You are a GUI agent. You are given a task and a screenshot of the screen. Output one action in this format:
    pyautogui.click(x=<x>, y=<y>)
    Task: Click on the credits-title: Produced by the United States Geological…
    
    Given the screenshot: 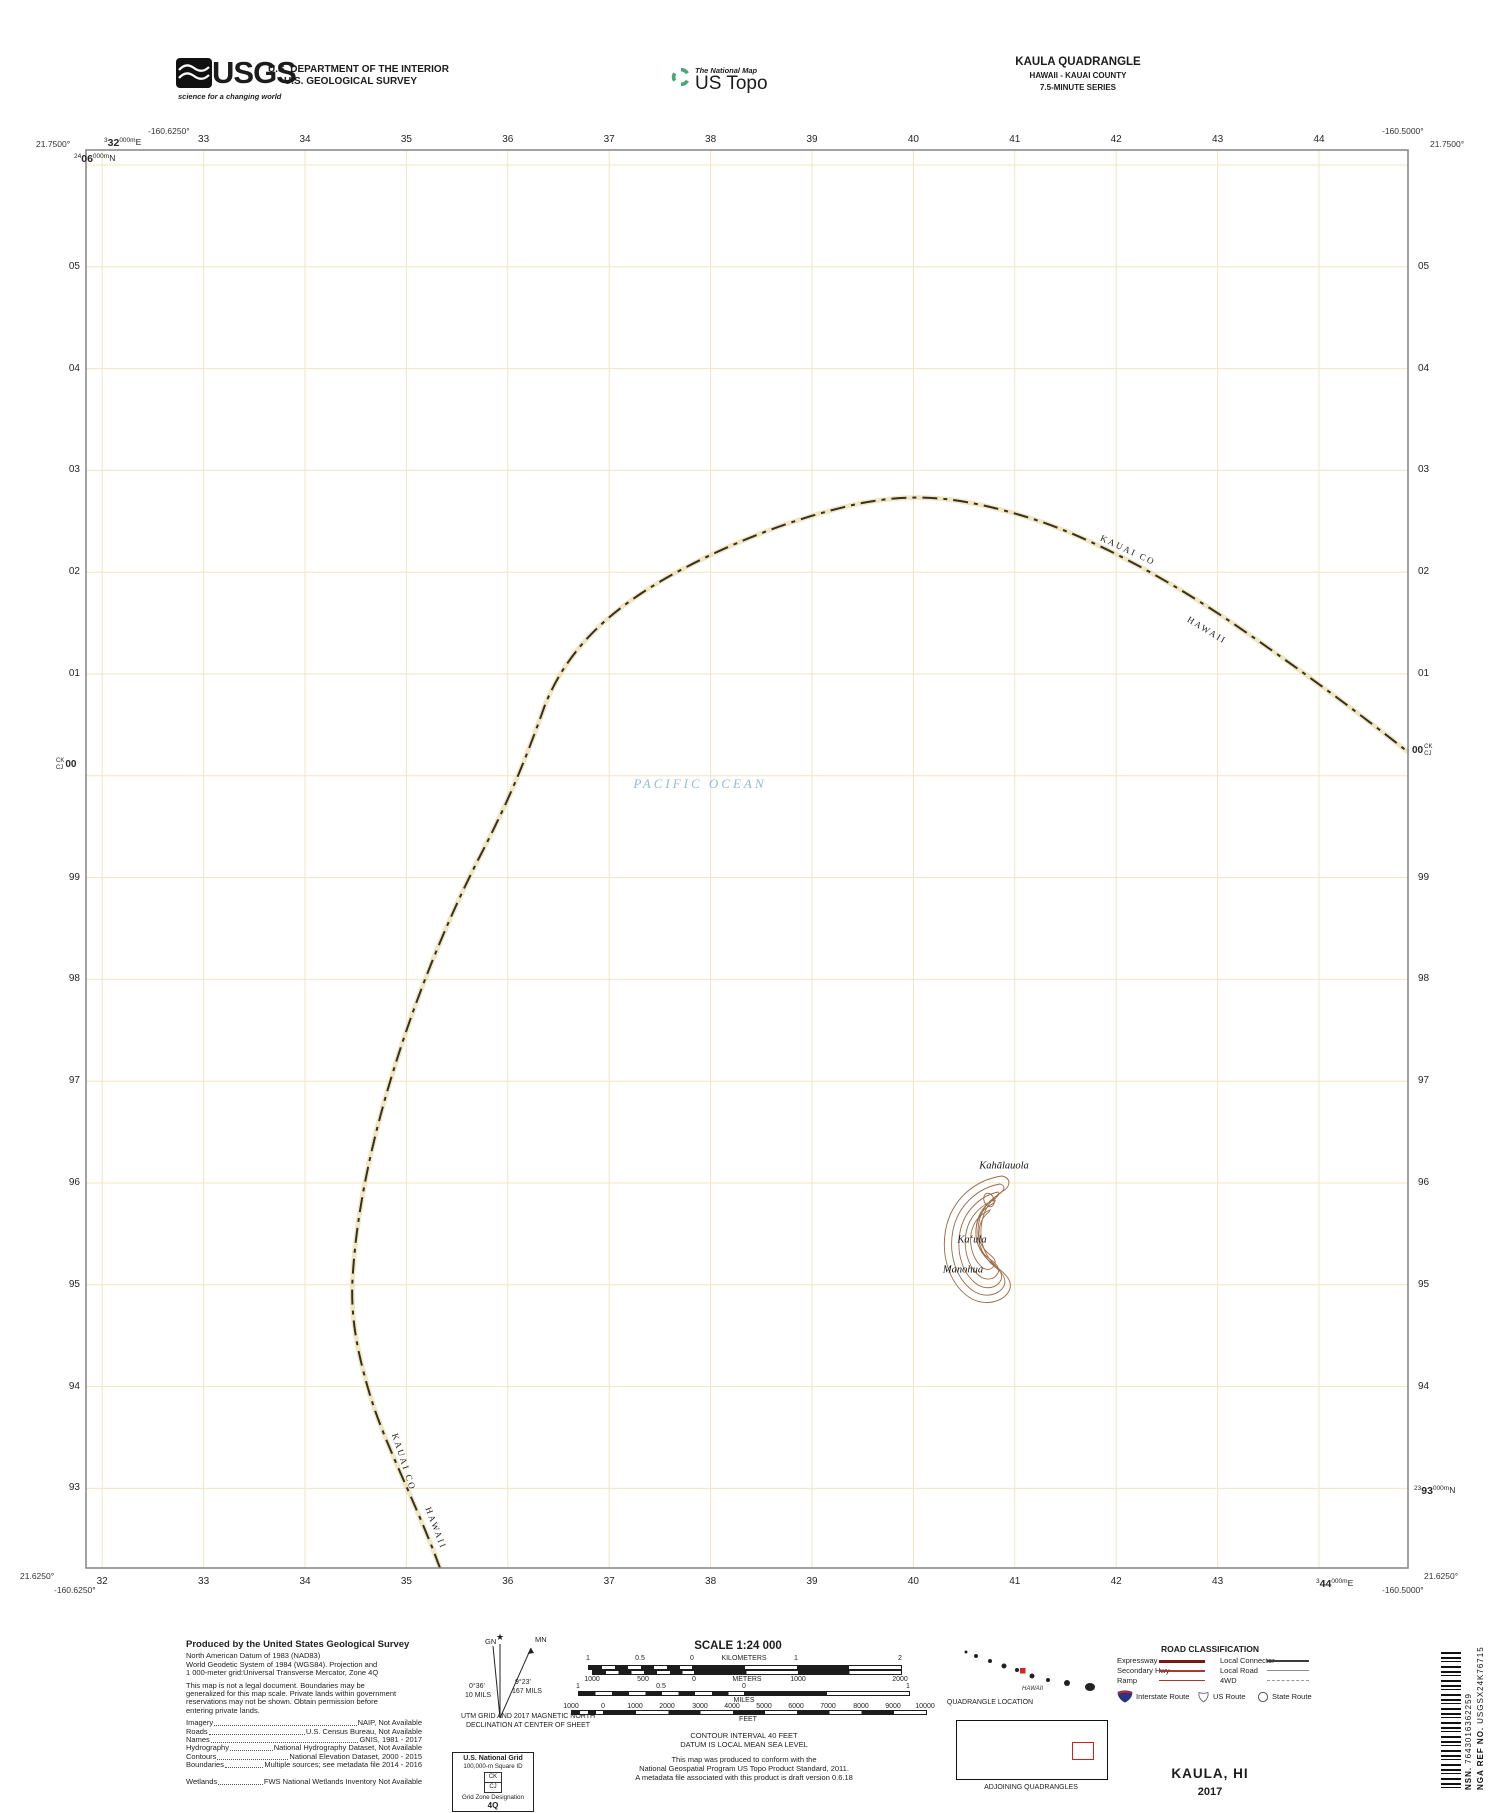 What is the action you would take?
    pyautogui.click(x=298, y=1644)
    